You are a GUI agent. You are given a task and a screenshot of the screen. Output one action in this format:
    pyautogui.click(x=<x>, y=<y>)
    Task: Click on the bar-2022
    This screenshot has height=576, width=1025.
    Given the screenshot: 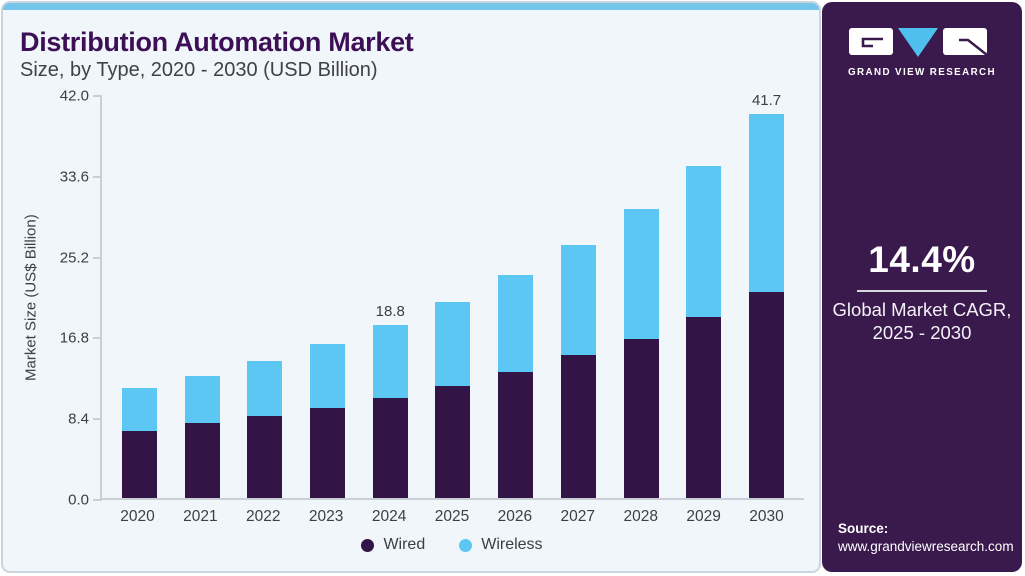 What is the action you would take?
    pyautogui.click(x=265, y=429)
    